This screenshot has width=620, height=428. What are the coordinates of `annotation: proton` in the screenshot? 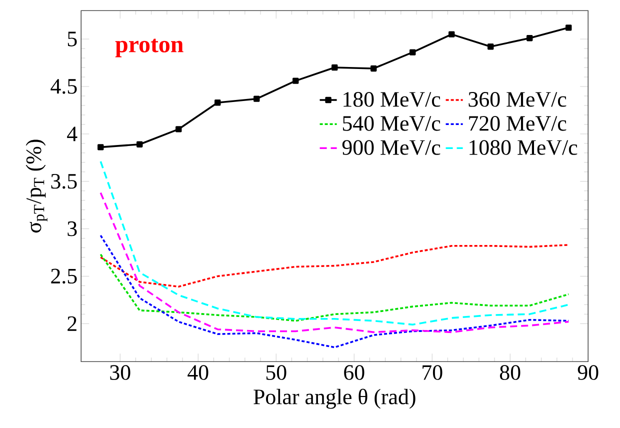 It's located at (149, 48).